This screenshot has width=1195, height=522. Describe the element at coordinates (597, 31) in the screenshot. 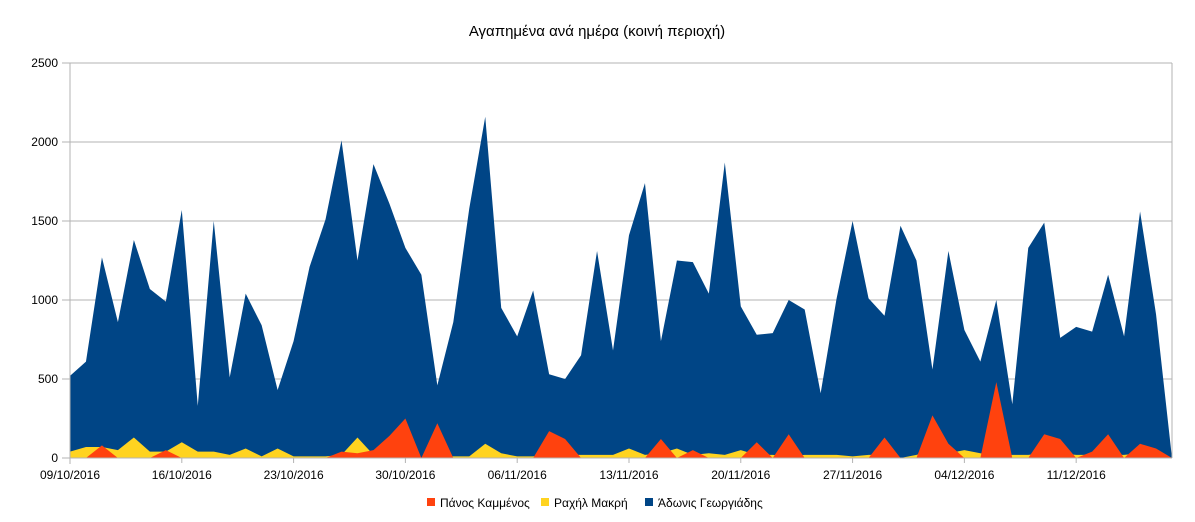

I see `chart-title: Αγαπημένα ανά ημέρα (κοινή περιοχή)` at that location.